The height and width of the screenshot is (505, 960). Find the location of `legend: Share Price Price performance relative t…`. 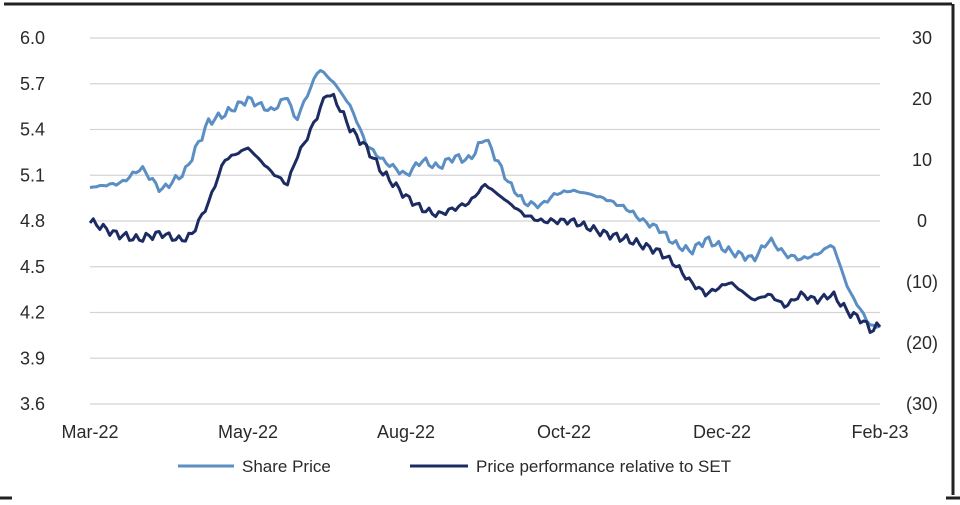

legend: Share Price Price performance relative t… is located at coordinates (454, 466).